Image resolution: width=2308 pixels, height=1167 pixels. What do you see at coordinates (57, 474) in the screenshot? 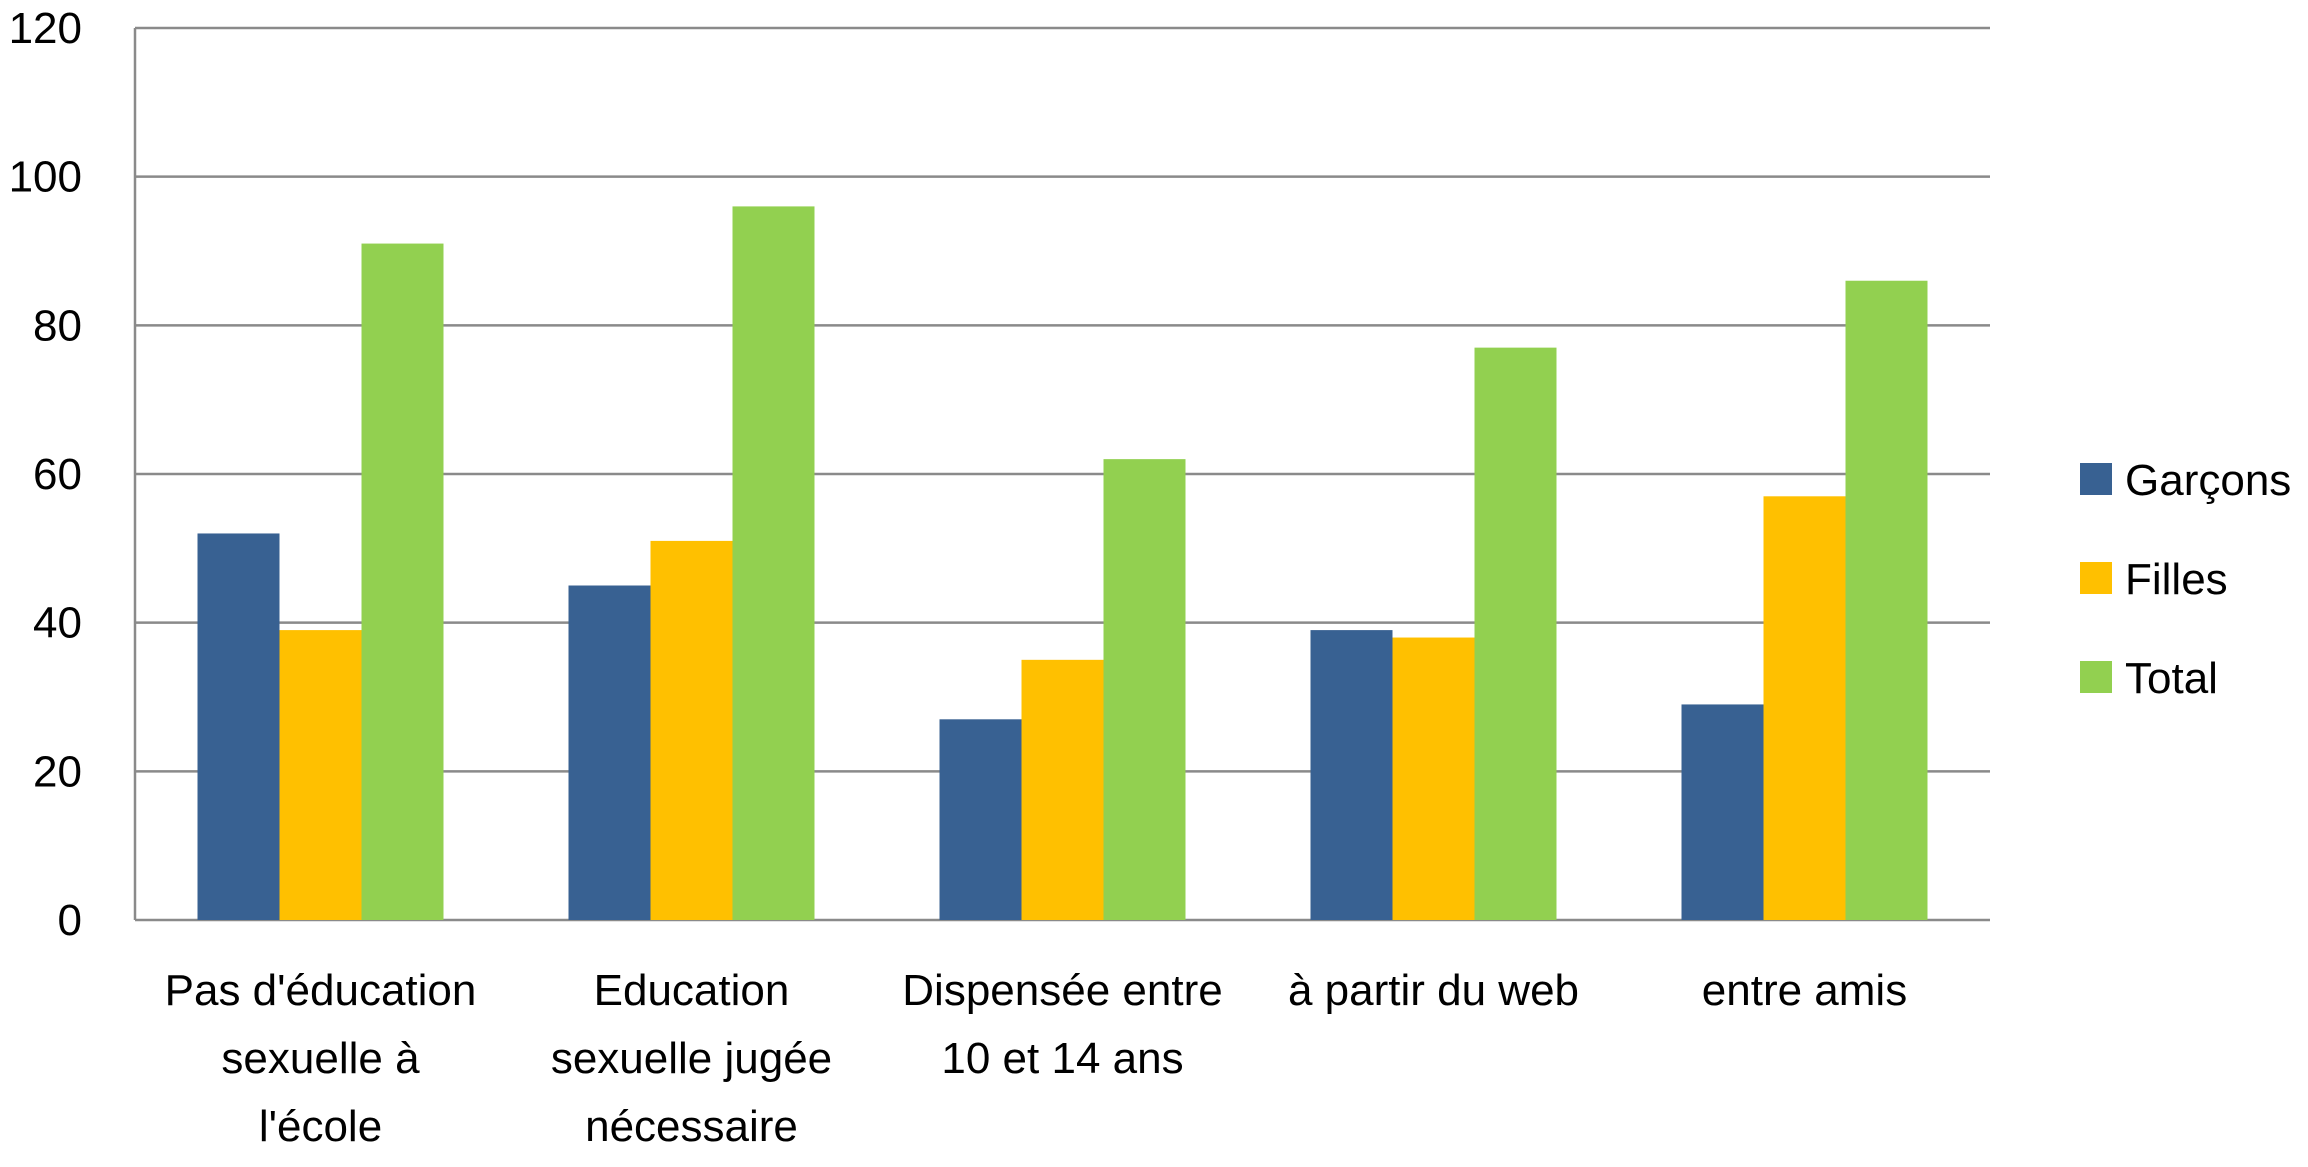
I see `y-tick-label: 60` at bounding box center [57, 474].